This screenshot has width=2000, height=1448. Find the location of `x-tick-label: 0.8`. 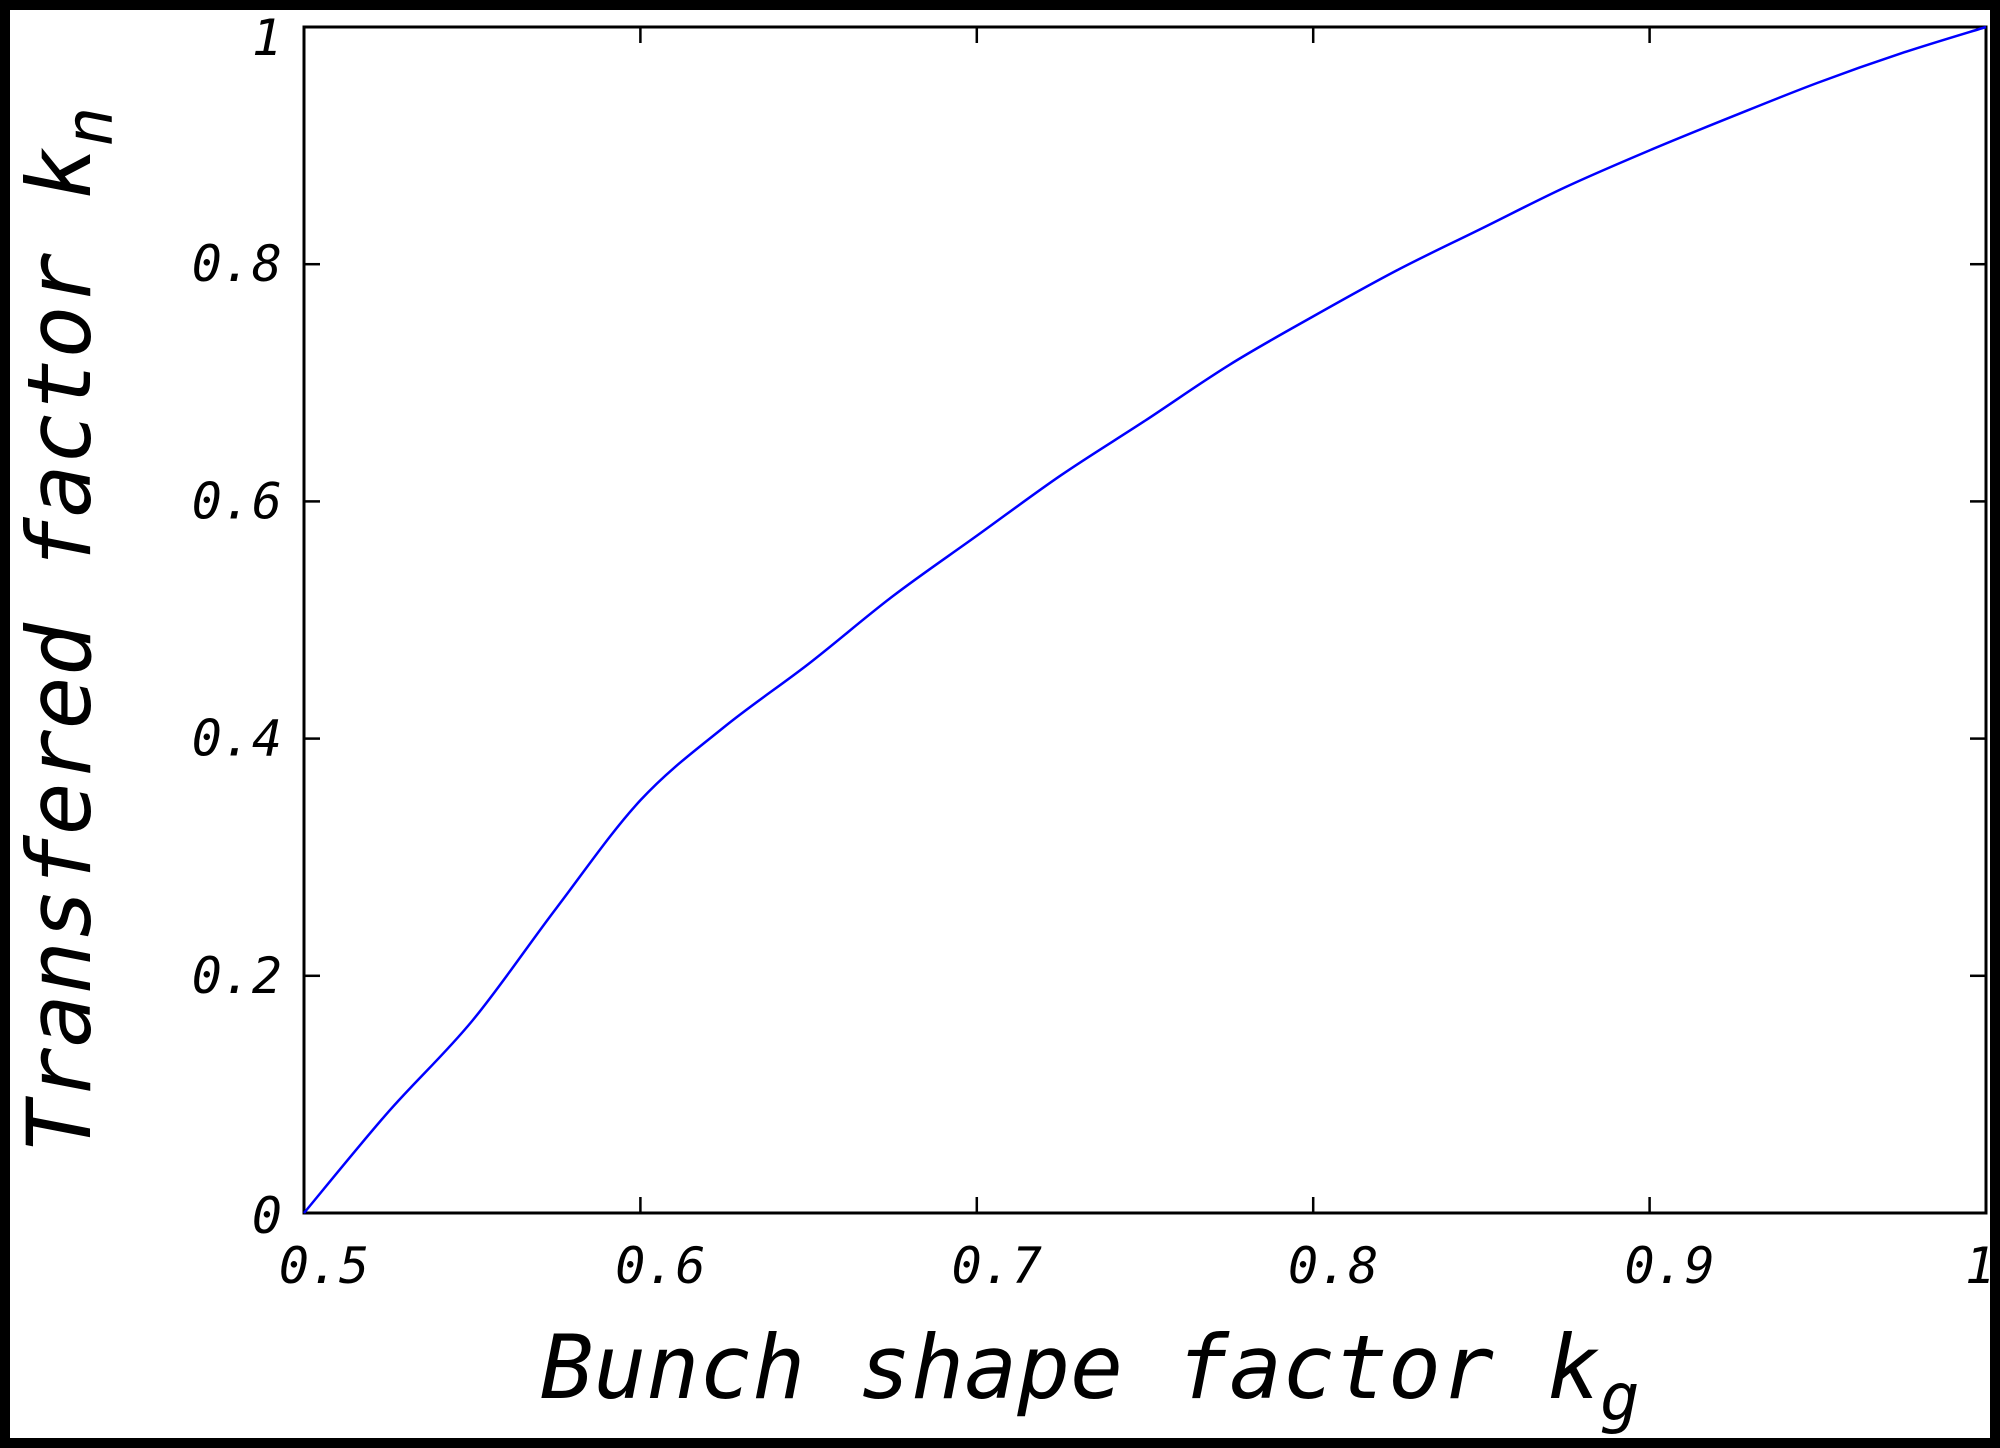

x-tick-label: 0.8 is located at coordinates (1333, 1266).